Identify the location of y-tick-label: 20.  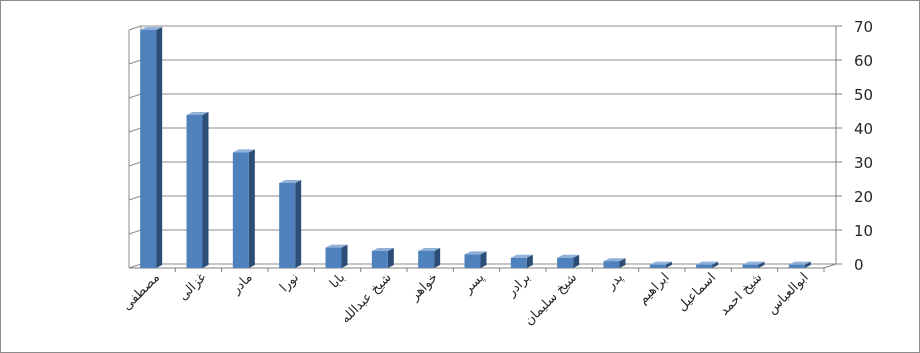
(863, 197).